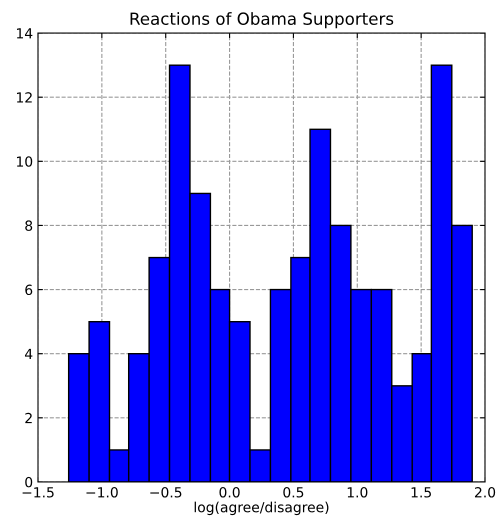 The image size is (500, 525). Describe the element at coordinates (24, 33) in the screenshot. I see `y-tick-label: 14` at that location.